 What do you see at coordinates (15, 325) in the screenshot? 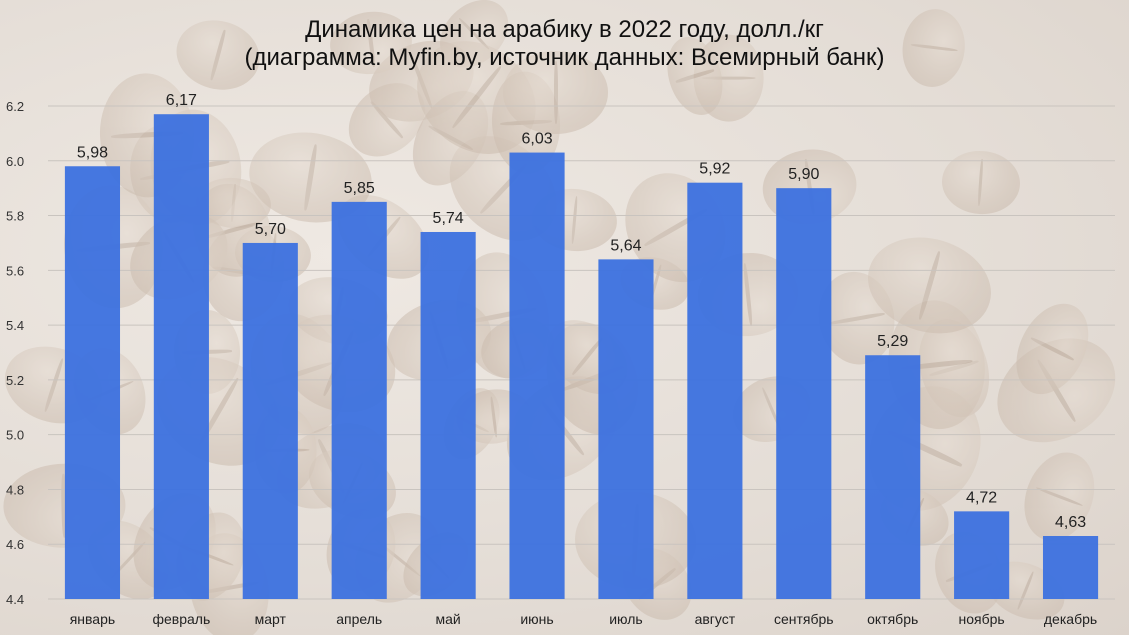
I see `y-tick-label: 5.4` at bounding box center [15, 325].